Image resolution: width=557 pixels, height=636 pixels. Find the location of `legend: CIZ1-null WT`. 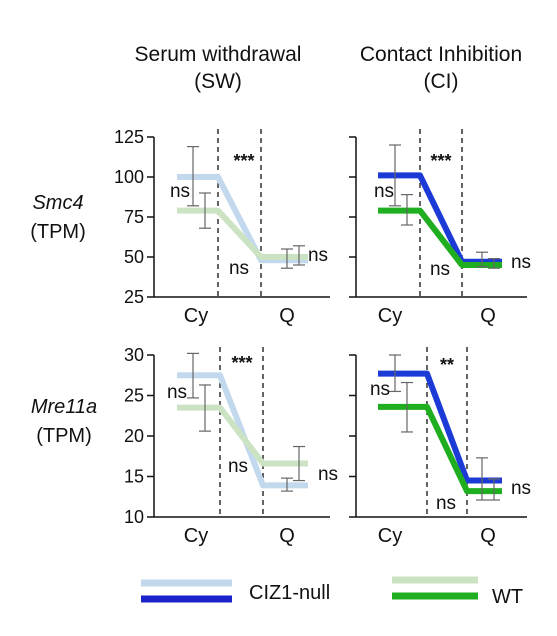

legend: CIZ1-null WT is located at coordinates (332, 592).